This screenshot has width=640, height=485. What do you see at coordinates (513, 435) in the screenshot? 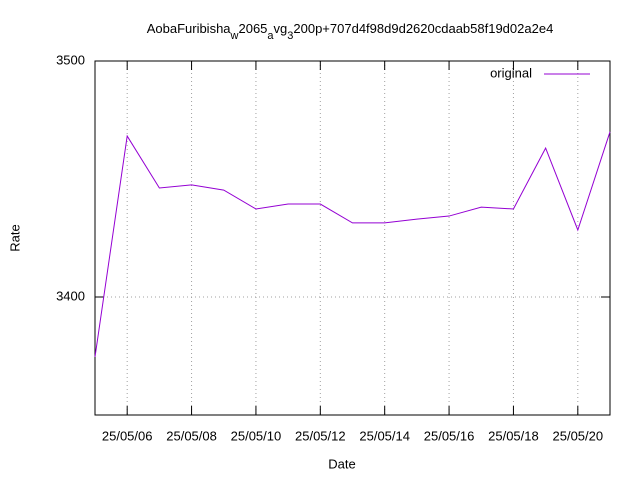
I see `x-tick-label: 25/05/18` at bounding box center [513, 435].